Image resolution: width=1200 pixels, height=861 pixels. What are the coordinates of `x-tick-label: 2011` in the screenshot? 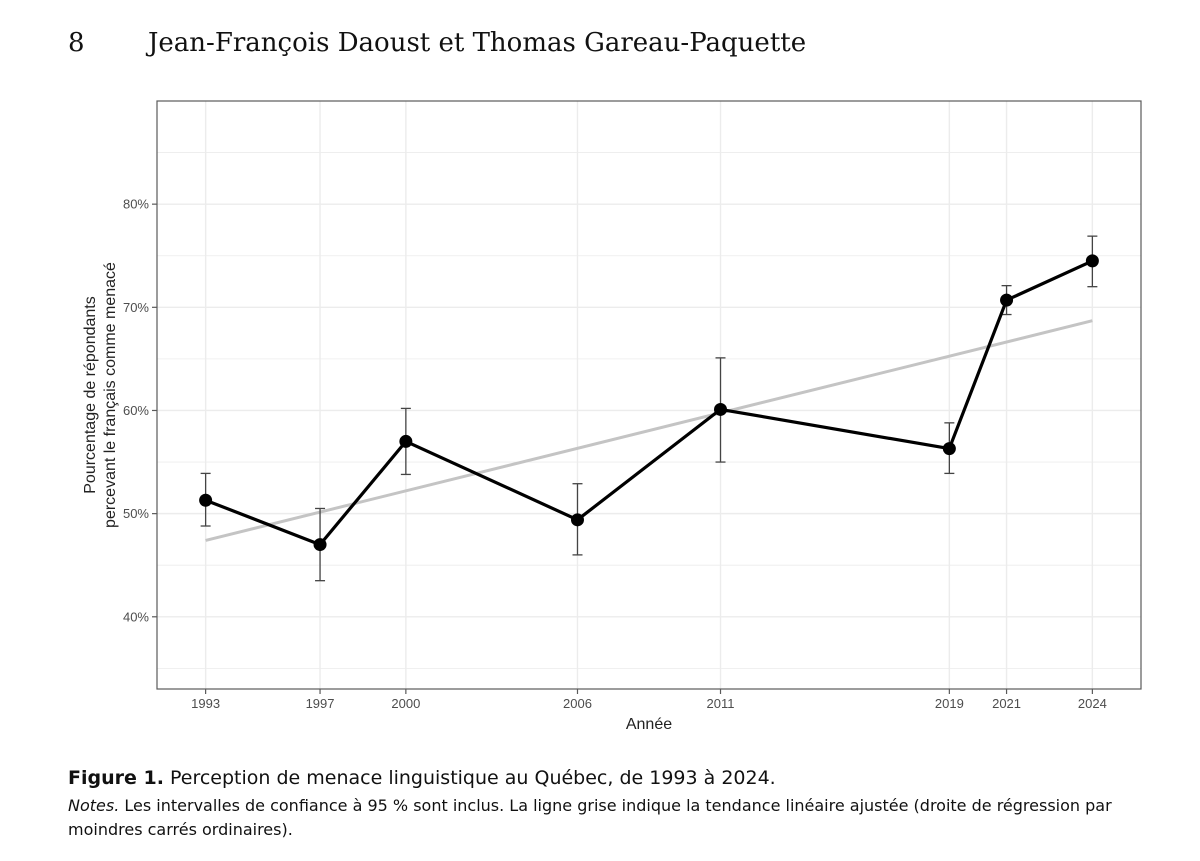 It's located at (721, 703).